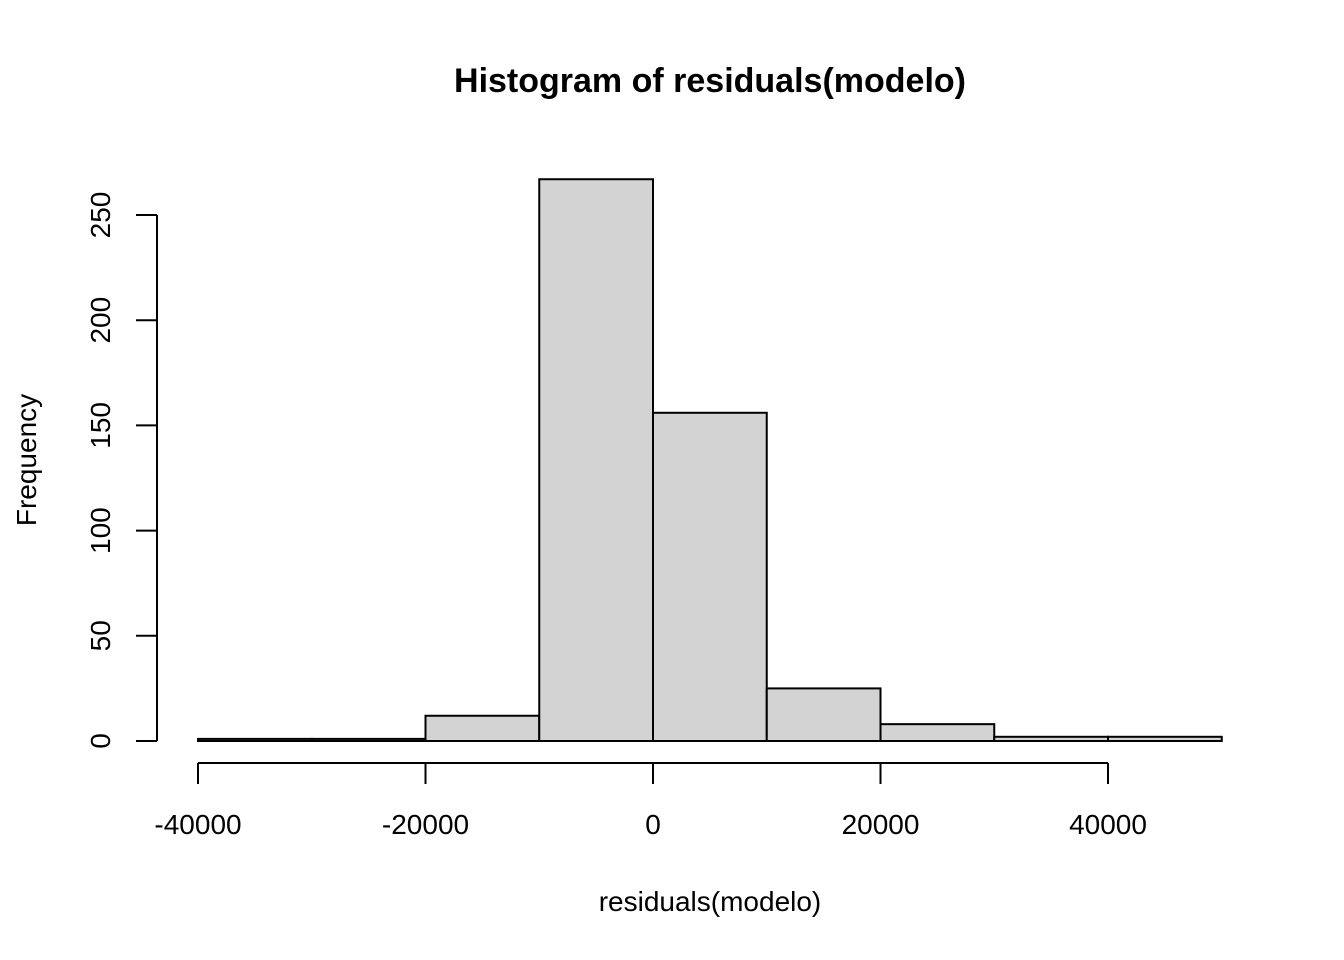 The width and height of the screenshot is (1344, 960). I want to click on y-axis-label: Frequency, so click(26, 460).